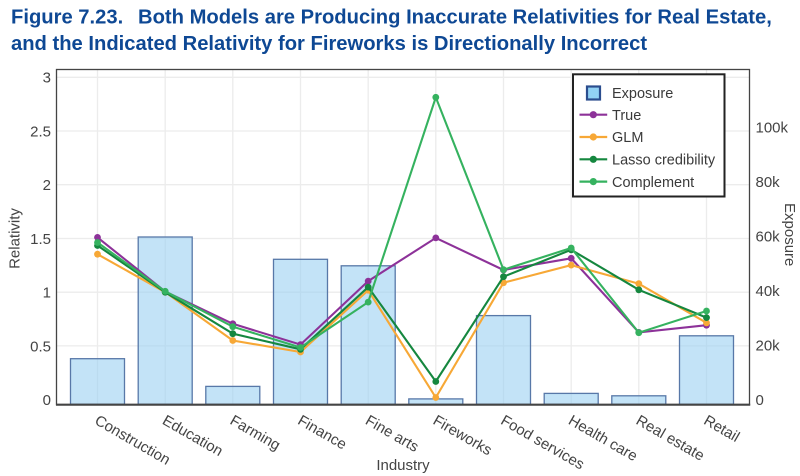  Describe the element at coordinates (772, 128) in the screenshot. I see `svg-text: 100k` at that location.